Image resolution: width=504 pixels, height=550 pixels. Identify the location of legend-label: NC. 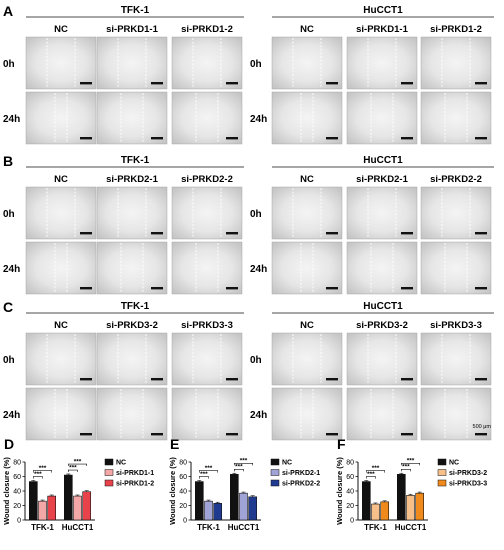
(287, 463).